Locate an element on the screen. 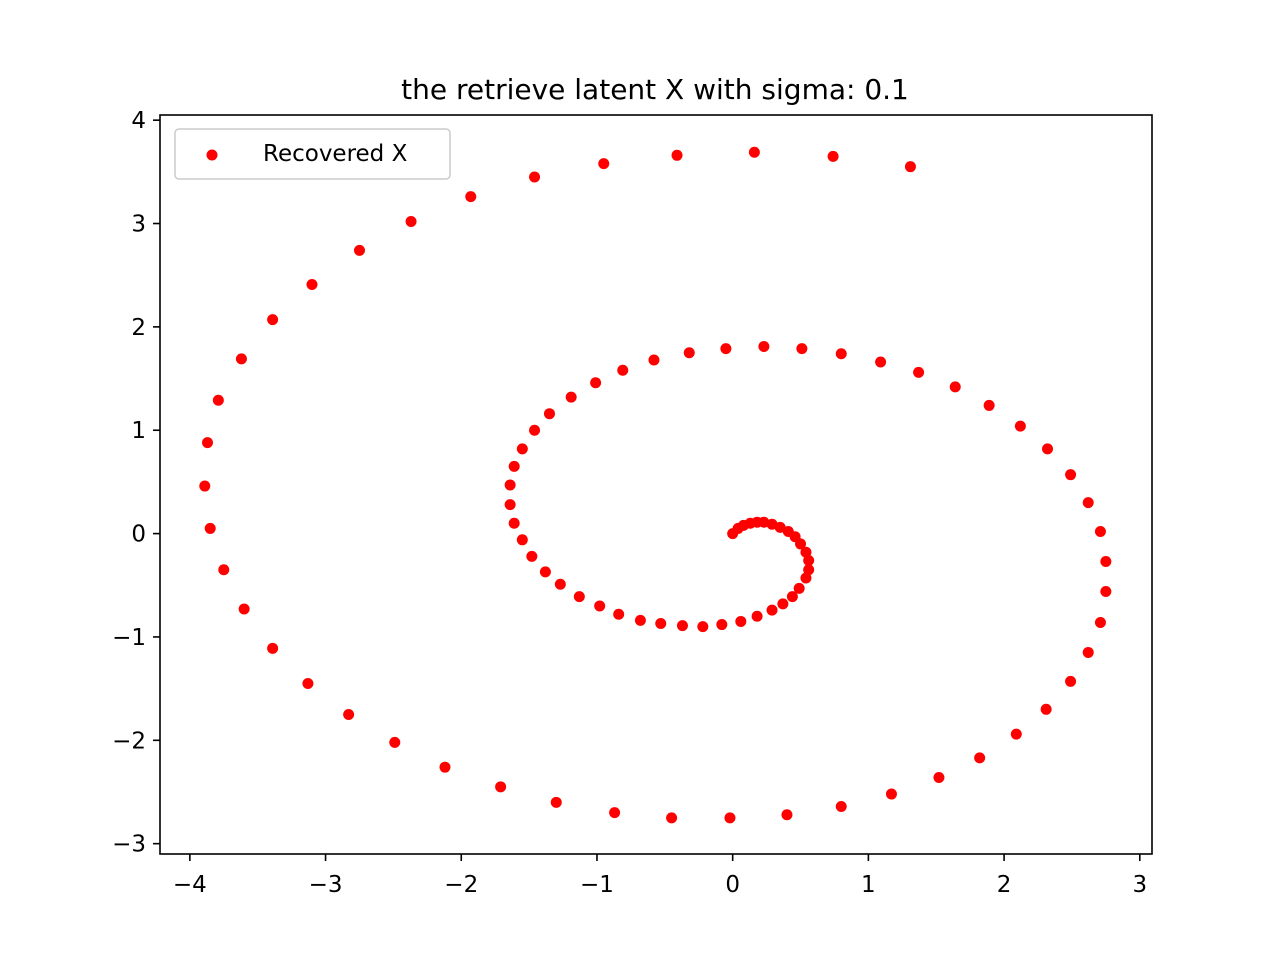  y-tick-label: 2 is located at coordinates (138, 328).